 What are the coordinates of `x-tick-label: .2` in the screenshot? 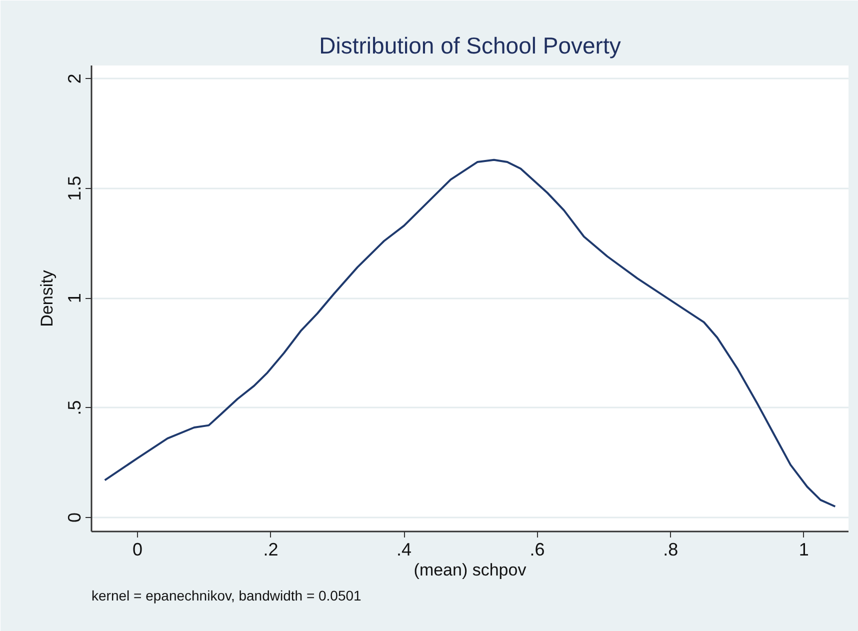 It's located at (270, 550).